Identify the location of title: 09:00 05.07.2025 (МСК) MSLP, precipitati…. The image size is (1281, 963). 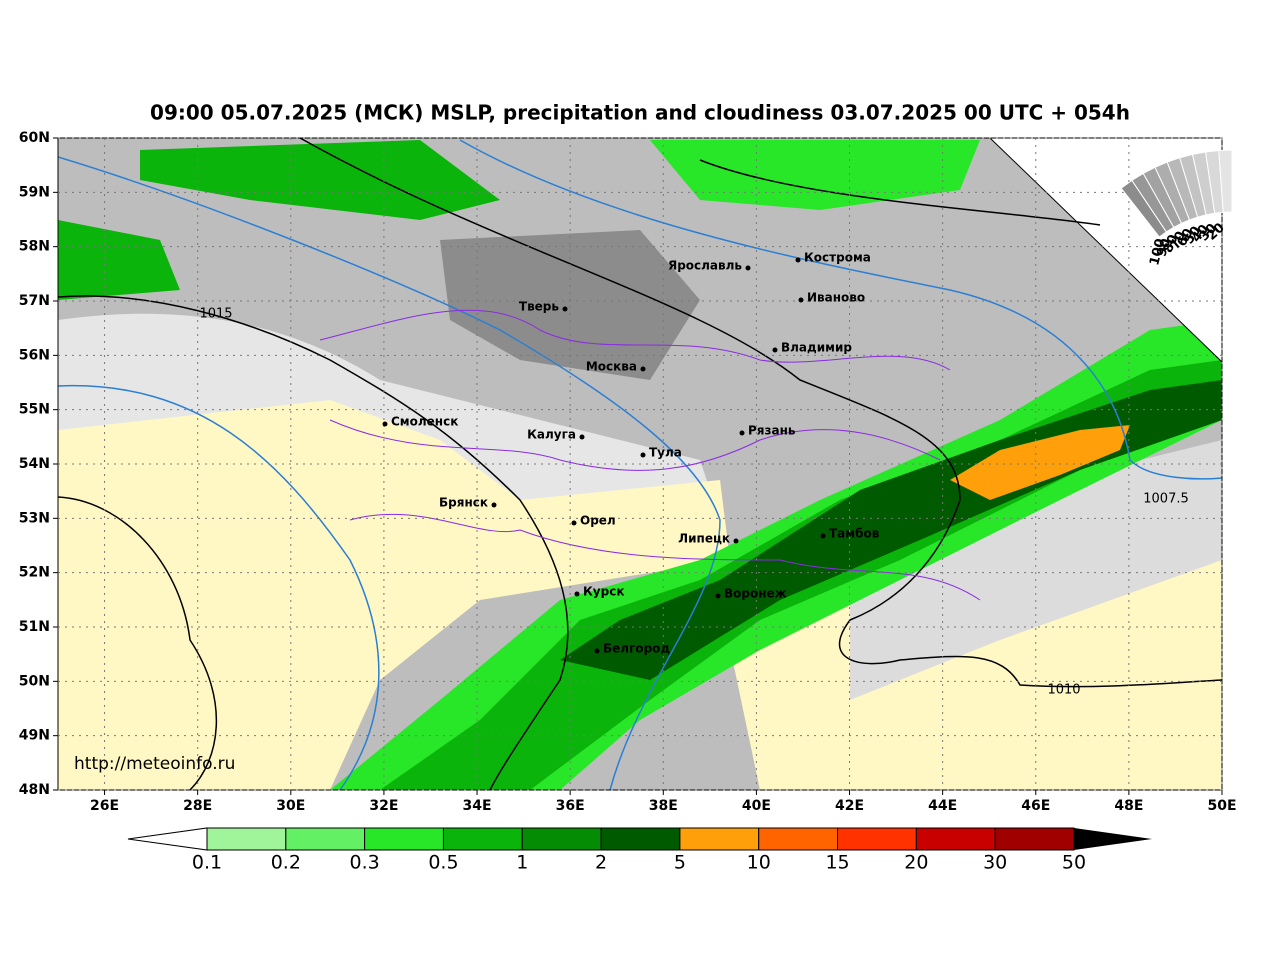
(640, 113).